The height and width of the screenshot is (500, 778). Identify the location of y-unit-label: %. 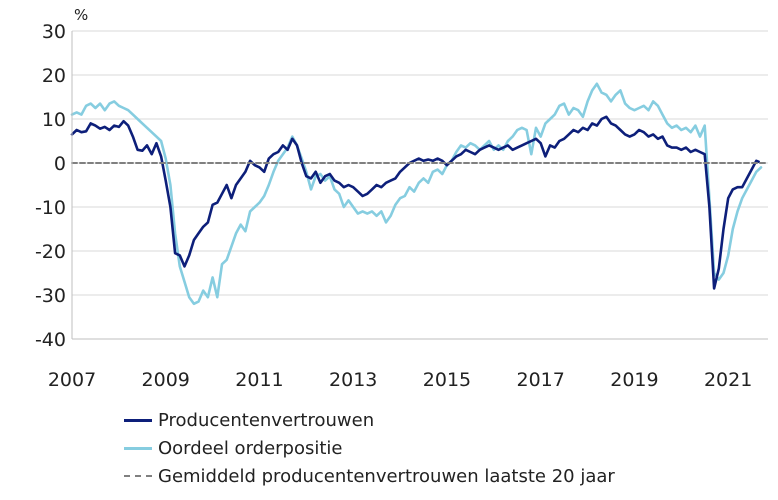
(81, 15).